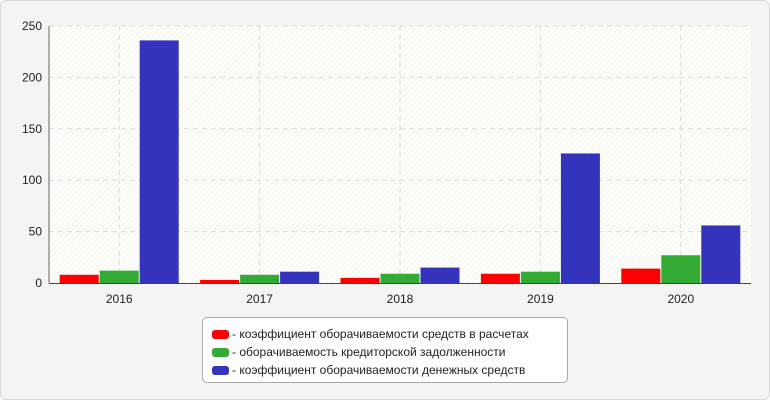 The width and height of the screenshot is (770, 400). I want to click on y-tick-label: 250, so click(32, 26).